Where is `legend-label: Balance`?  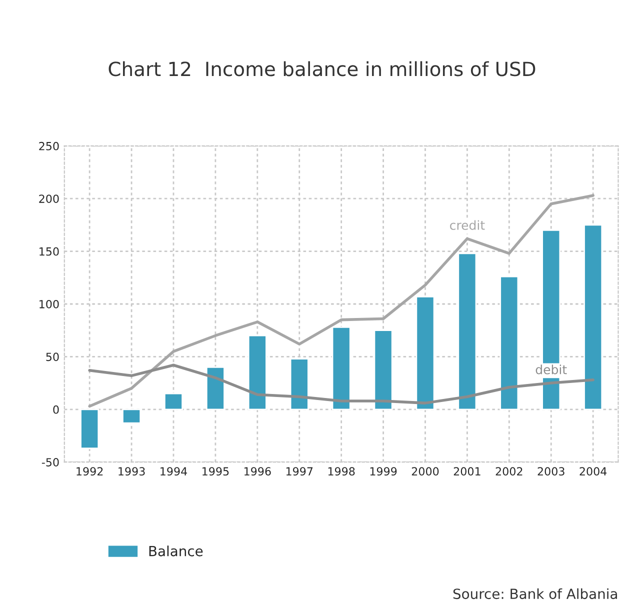 legend-label: Balance is located at coordinates (176, 551).